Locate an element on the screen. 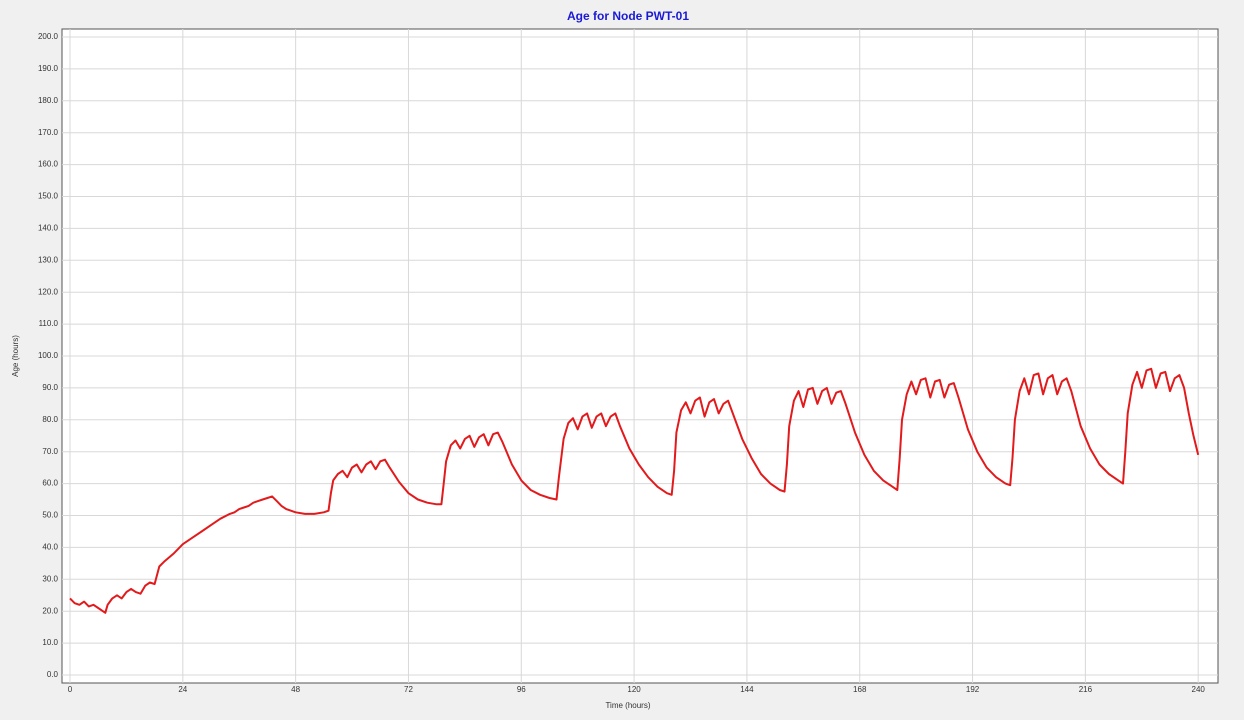 The height and width of the screenshot is (720, 1244). x-axis-label: Time (hours) is located at coordinates (627, 705).